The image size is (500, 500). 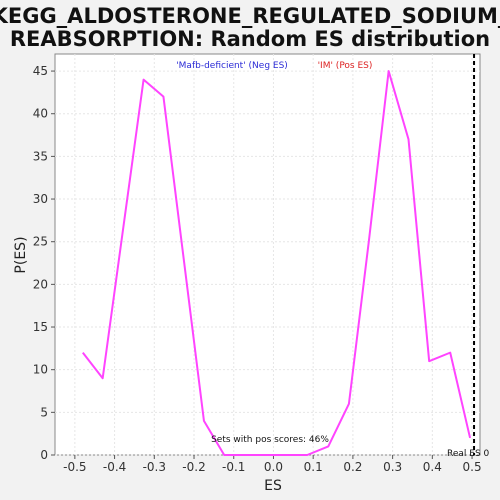 I want to click on legend-pos-label: 'IM' (Pos ES), so click(x=345, y=66).